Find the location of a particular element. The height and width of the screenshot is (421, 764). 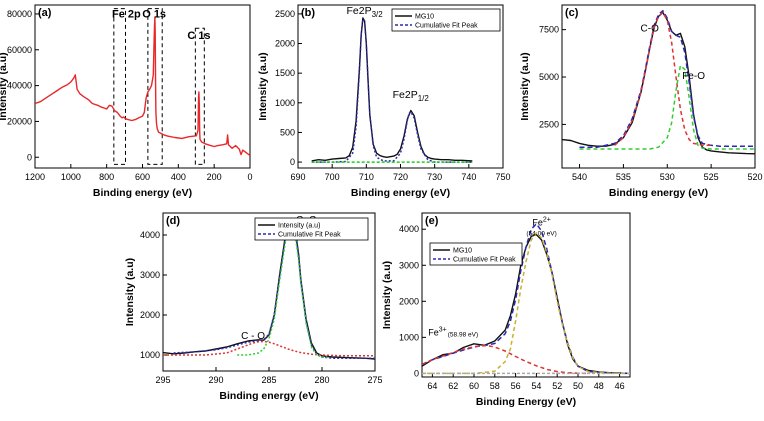

x-tick-label: 0 is located at coordinates (249, 177).